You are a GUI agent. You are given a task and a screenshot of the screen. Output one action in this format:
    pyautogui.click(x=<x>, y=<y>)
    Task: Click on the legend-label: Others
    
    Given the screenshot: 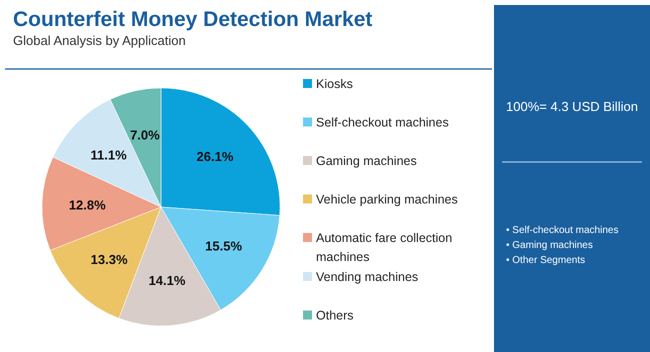 What is the action you would take?
    pyautogui.click(x=335, y=315)
    